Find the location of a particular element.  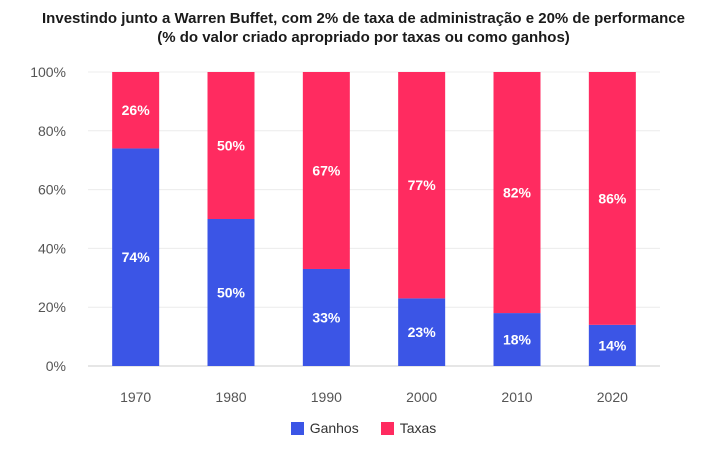

data-label-taxas-1990: 67% is located at coordinates (326, 170).